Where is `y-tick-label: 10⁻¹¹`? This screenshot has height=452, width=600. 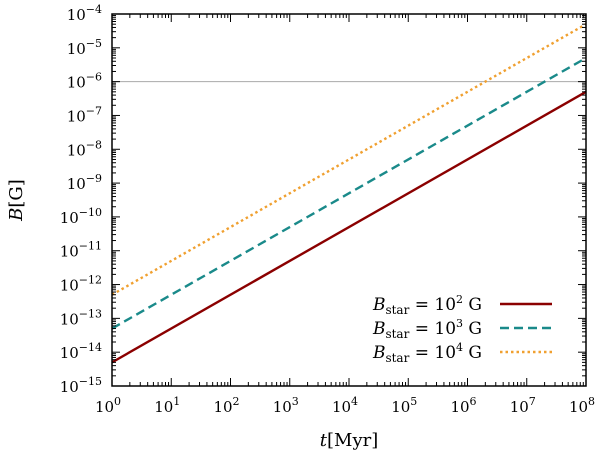
y-tick-label: 10⁻¹¹ is located at coordinates (81, 250).